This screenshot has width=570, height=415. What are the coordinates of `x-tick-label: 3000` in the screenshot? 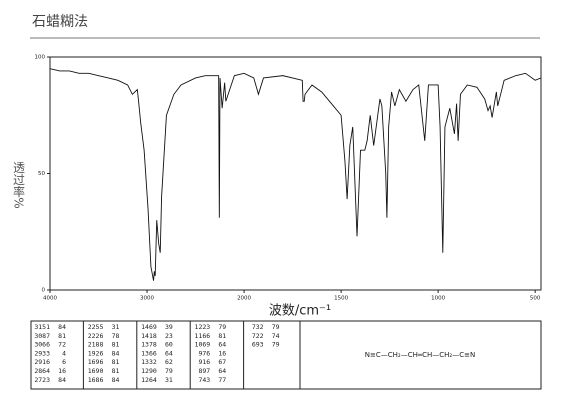 It's located at (147, 299).